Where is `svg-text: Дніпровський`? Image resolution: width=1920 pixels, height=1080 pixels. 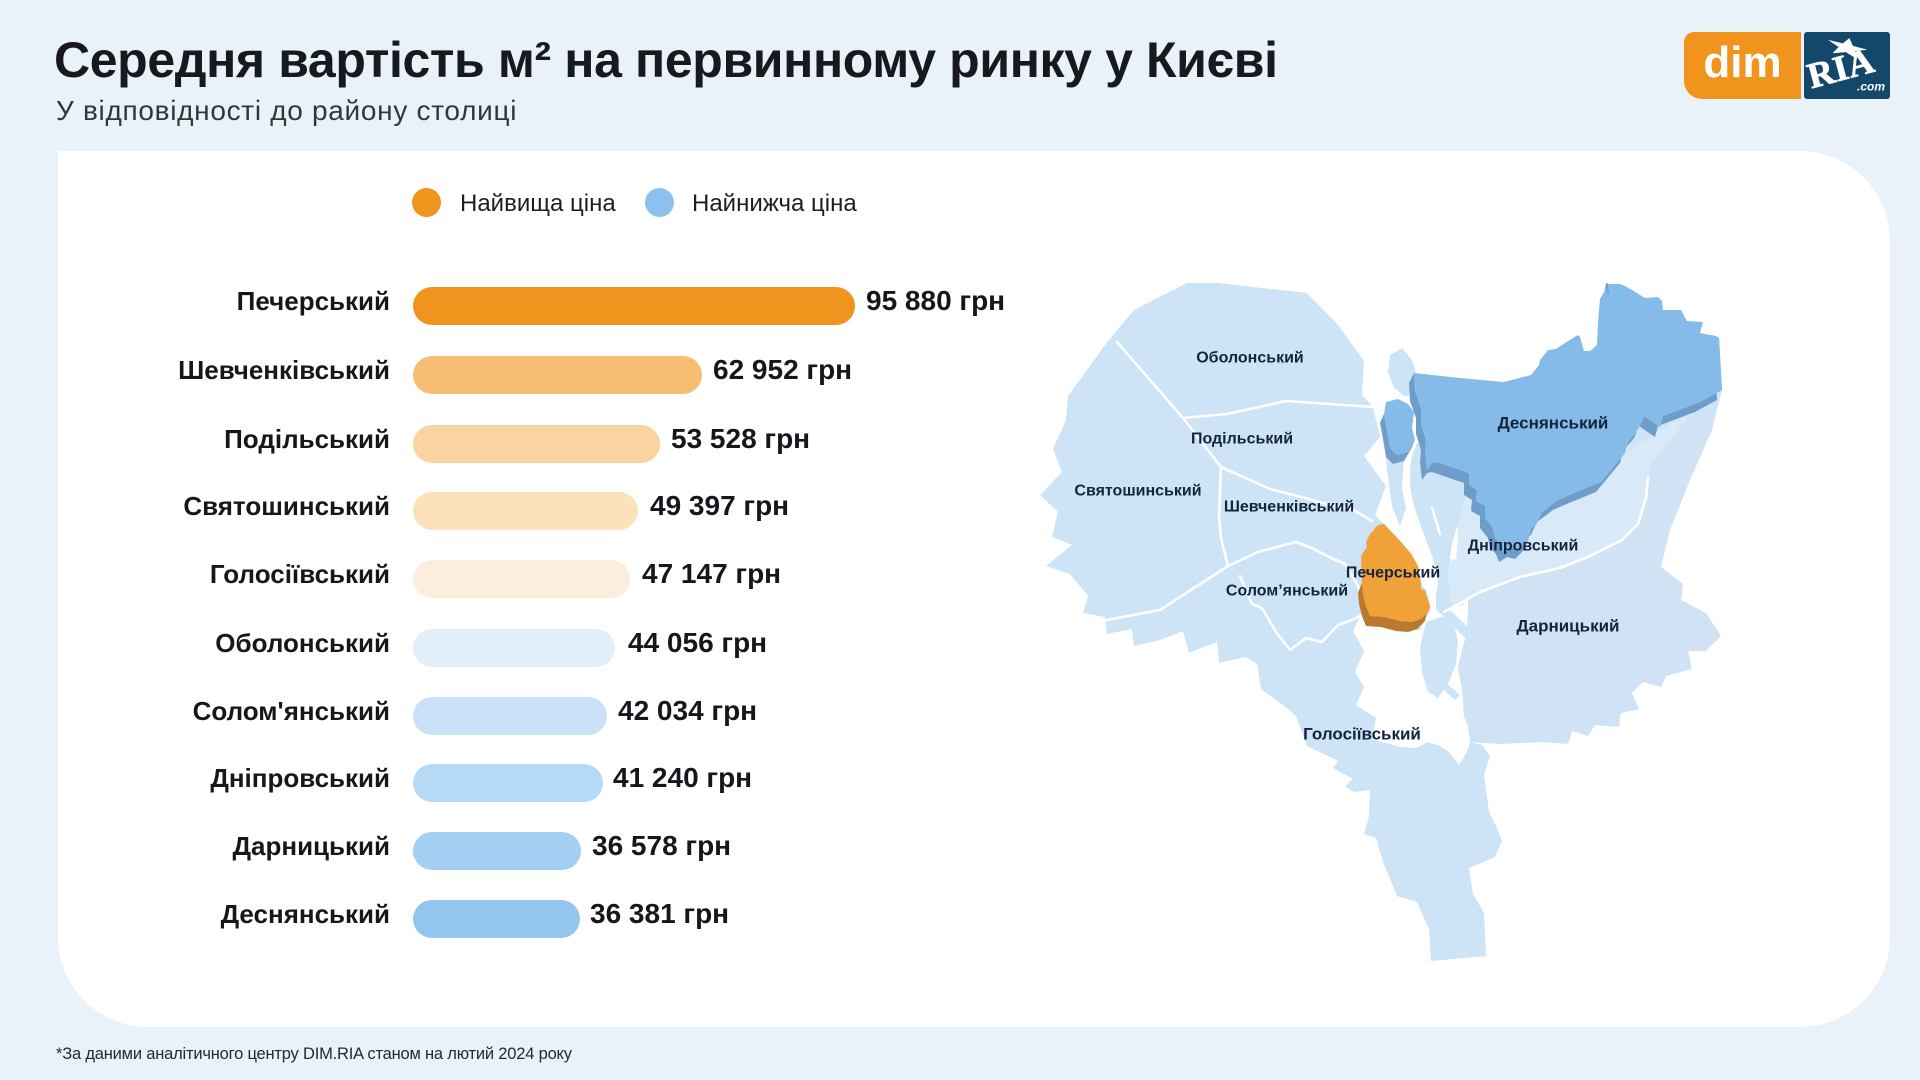 svg-text: Дніпровський is located at coordinates (1523, 546).